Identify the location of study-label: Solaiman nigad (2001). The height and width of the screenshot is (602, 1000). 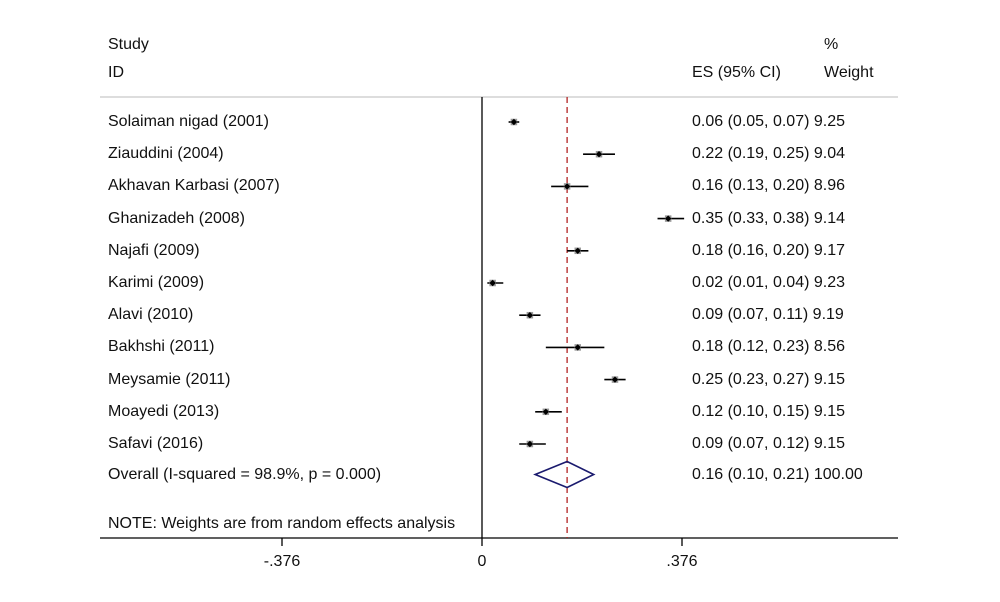
(188, 121).